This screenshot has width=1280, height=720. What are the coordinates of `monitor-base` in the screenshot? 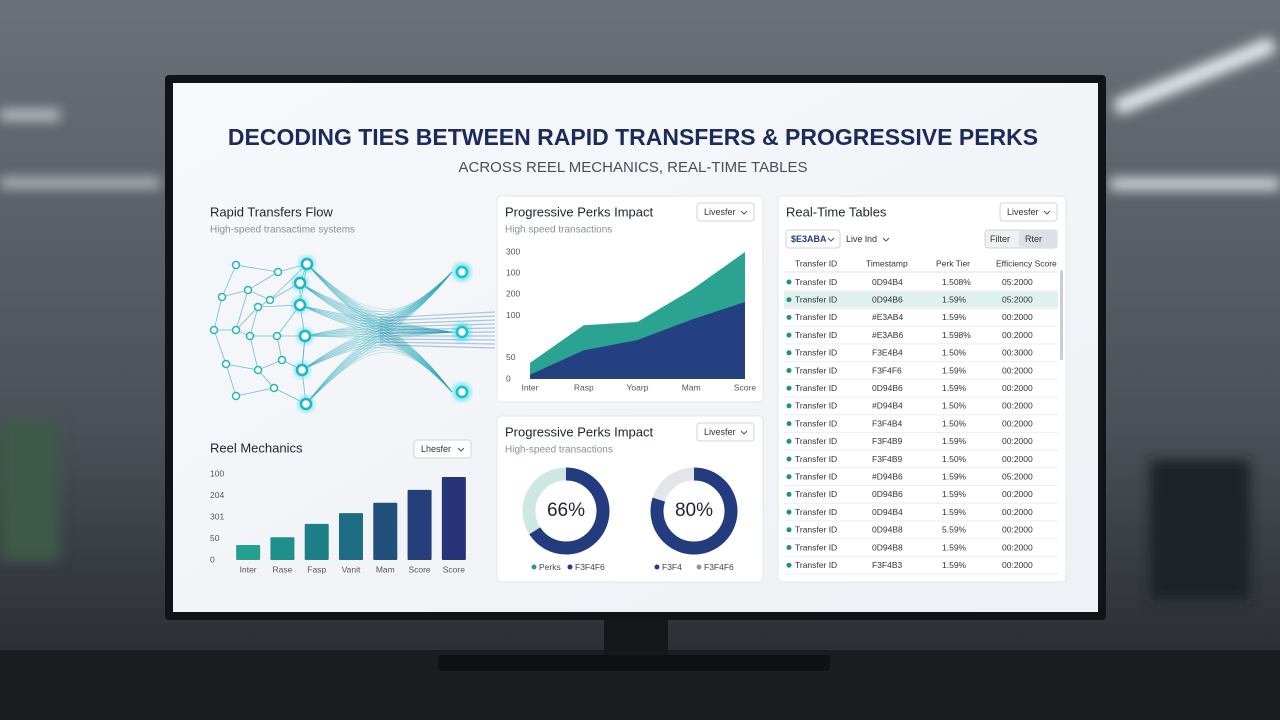 It's located at (634, 663).